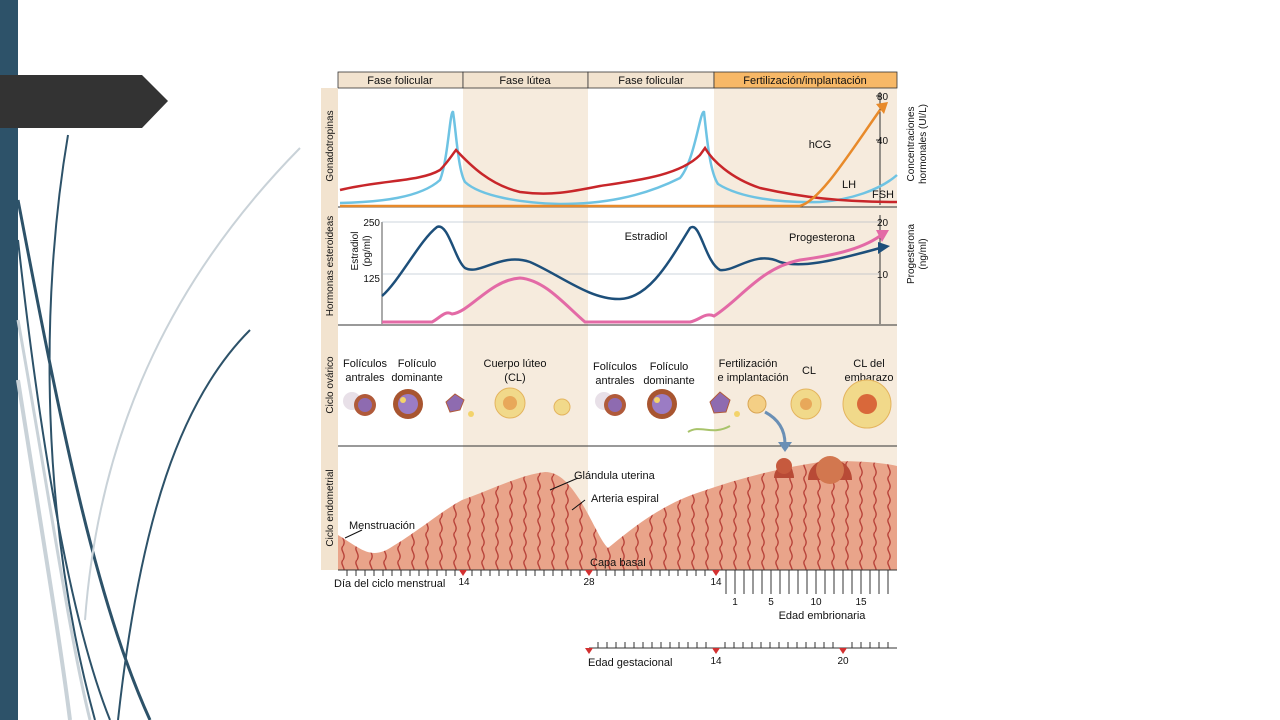 This screenshot has height=720, width=1280. What do you see at coordinates (716, 661) in the screenshot?
I see `gest-tick-14: 14` at bounding box center [716, 661].